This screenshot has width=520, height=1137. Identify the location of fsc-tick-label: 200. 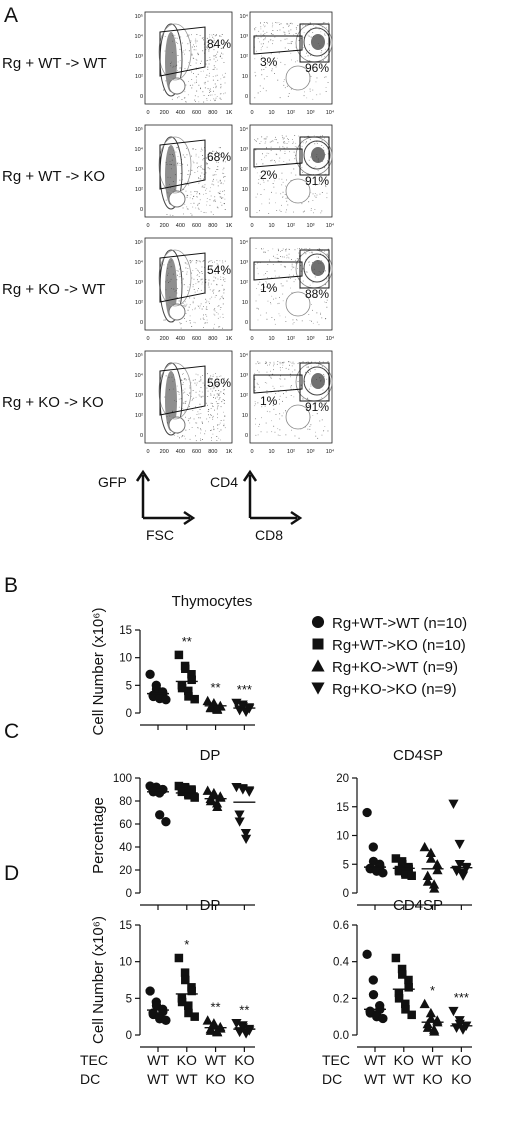
(164, 226).